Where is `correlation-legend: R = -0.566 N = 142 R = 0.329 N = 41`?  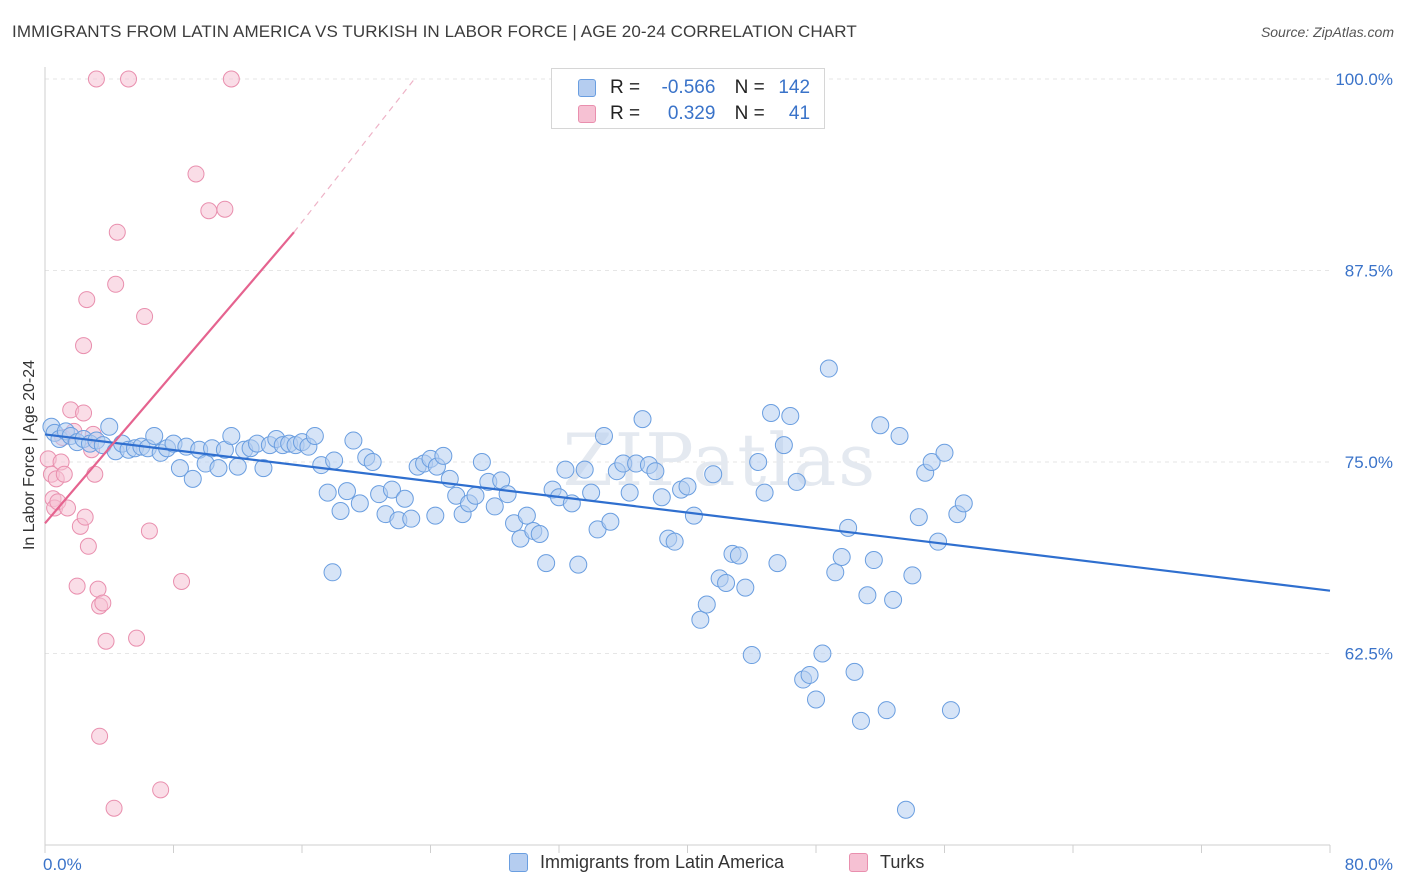
correlation-legend: R = -0.566 N = 142 R = 0.329 N = 41 is located at coordinates (688, 98).